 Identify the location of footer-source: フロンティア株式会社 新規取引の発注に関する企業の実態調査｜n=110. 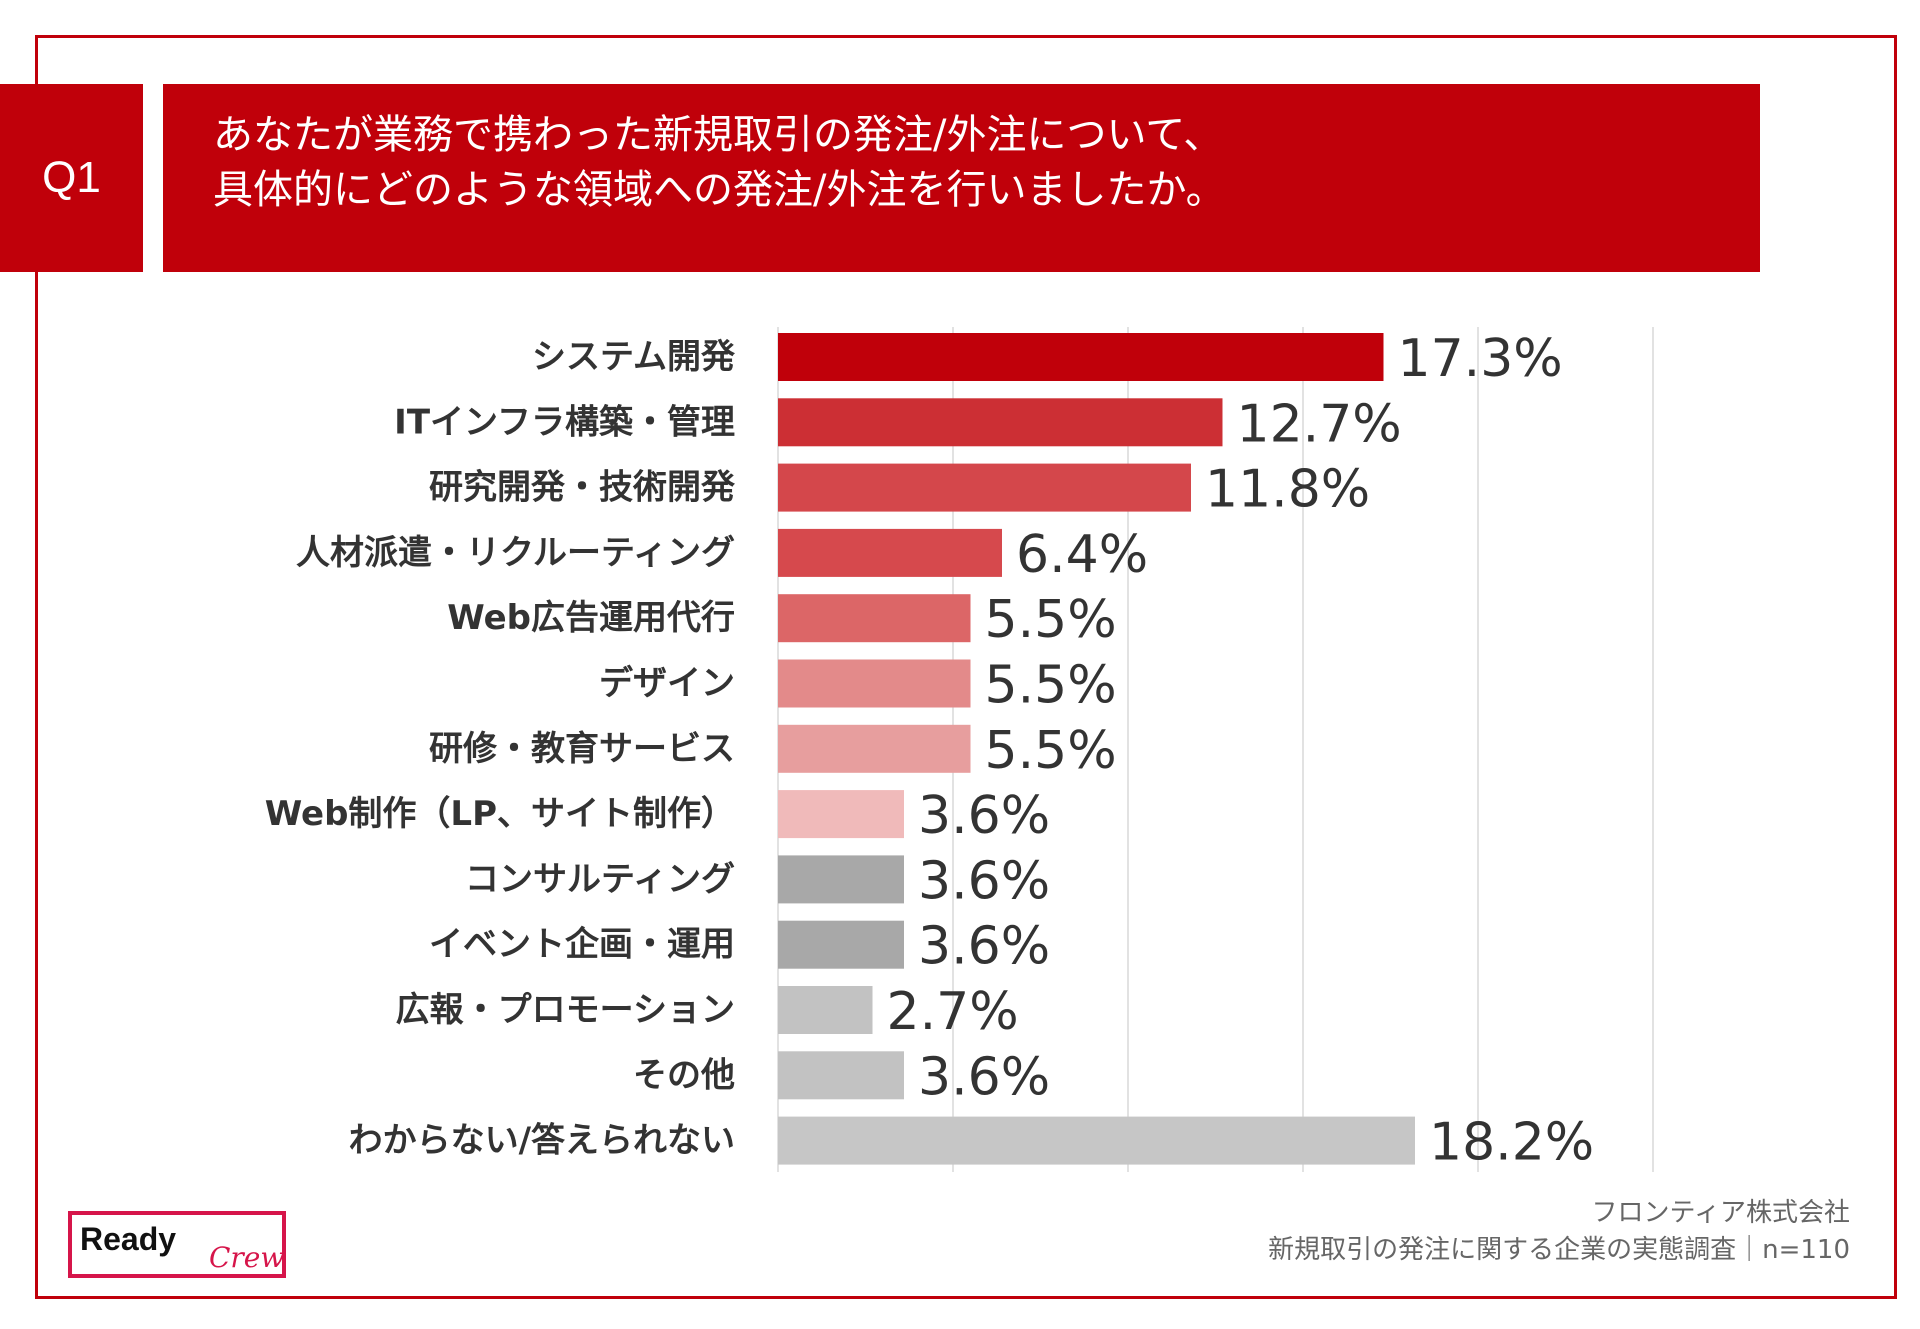
(1559, 1232).